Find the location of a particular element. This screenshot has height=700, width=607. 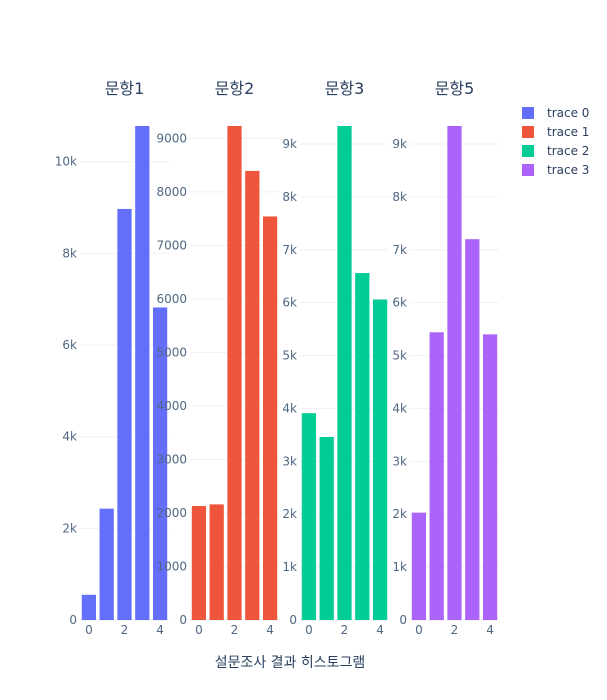

legend-item: trace 2 is located at coordinates (555, 151).